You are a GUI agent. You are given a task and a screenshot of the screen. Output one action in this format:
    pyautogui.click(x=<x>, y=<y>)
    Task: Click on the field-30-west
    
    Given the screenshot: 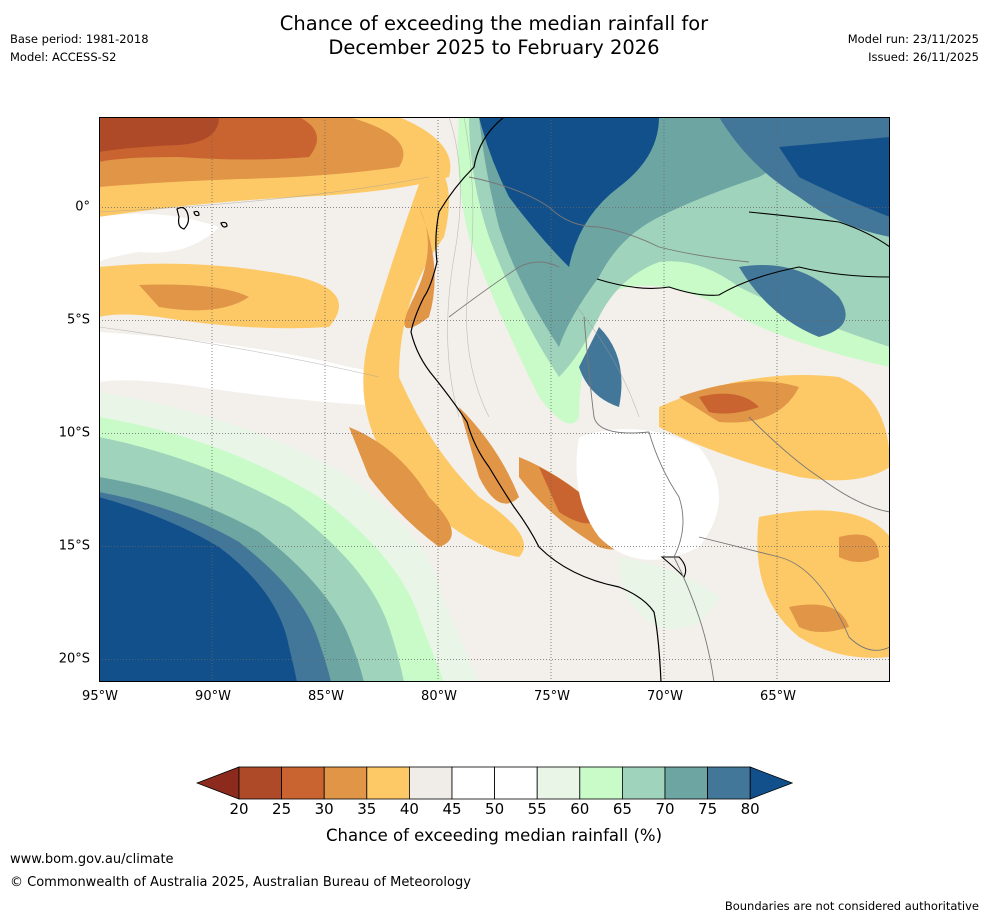 What is the action you would take?
    pyautogui.click(x=194, y=297)
    